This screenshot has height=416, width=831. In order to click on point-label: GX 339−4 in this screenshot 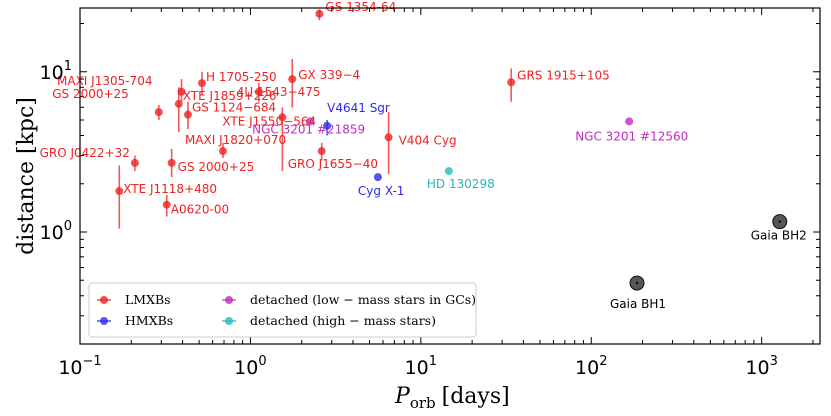, I will do `click(329, 75)`.